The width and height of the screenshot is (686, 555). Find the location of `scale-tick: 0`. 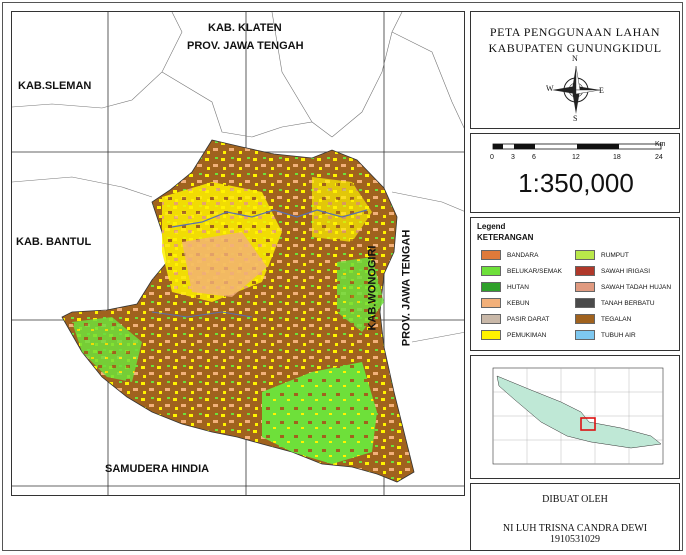

scale-tick: 0 is located at coordinates (492, 157).